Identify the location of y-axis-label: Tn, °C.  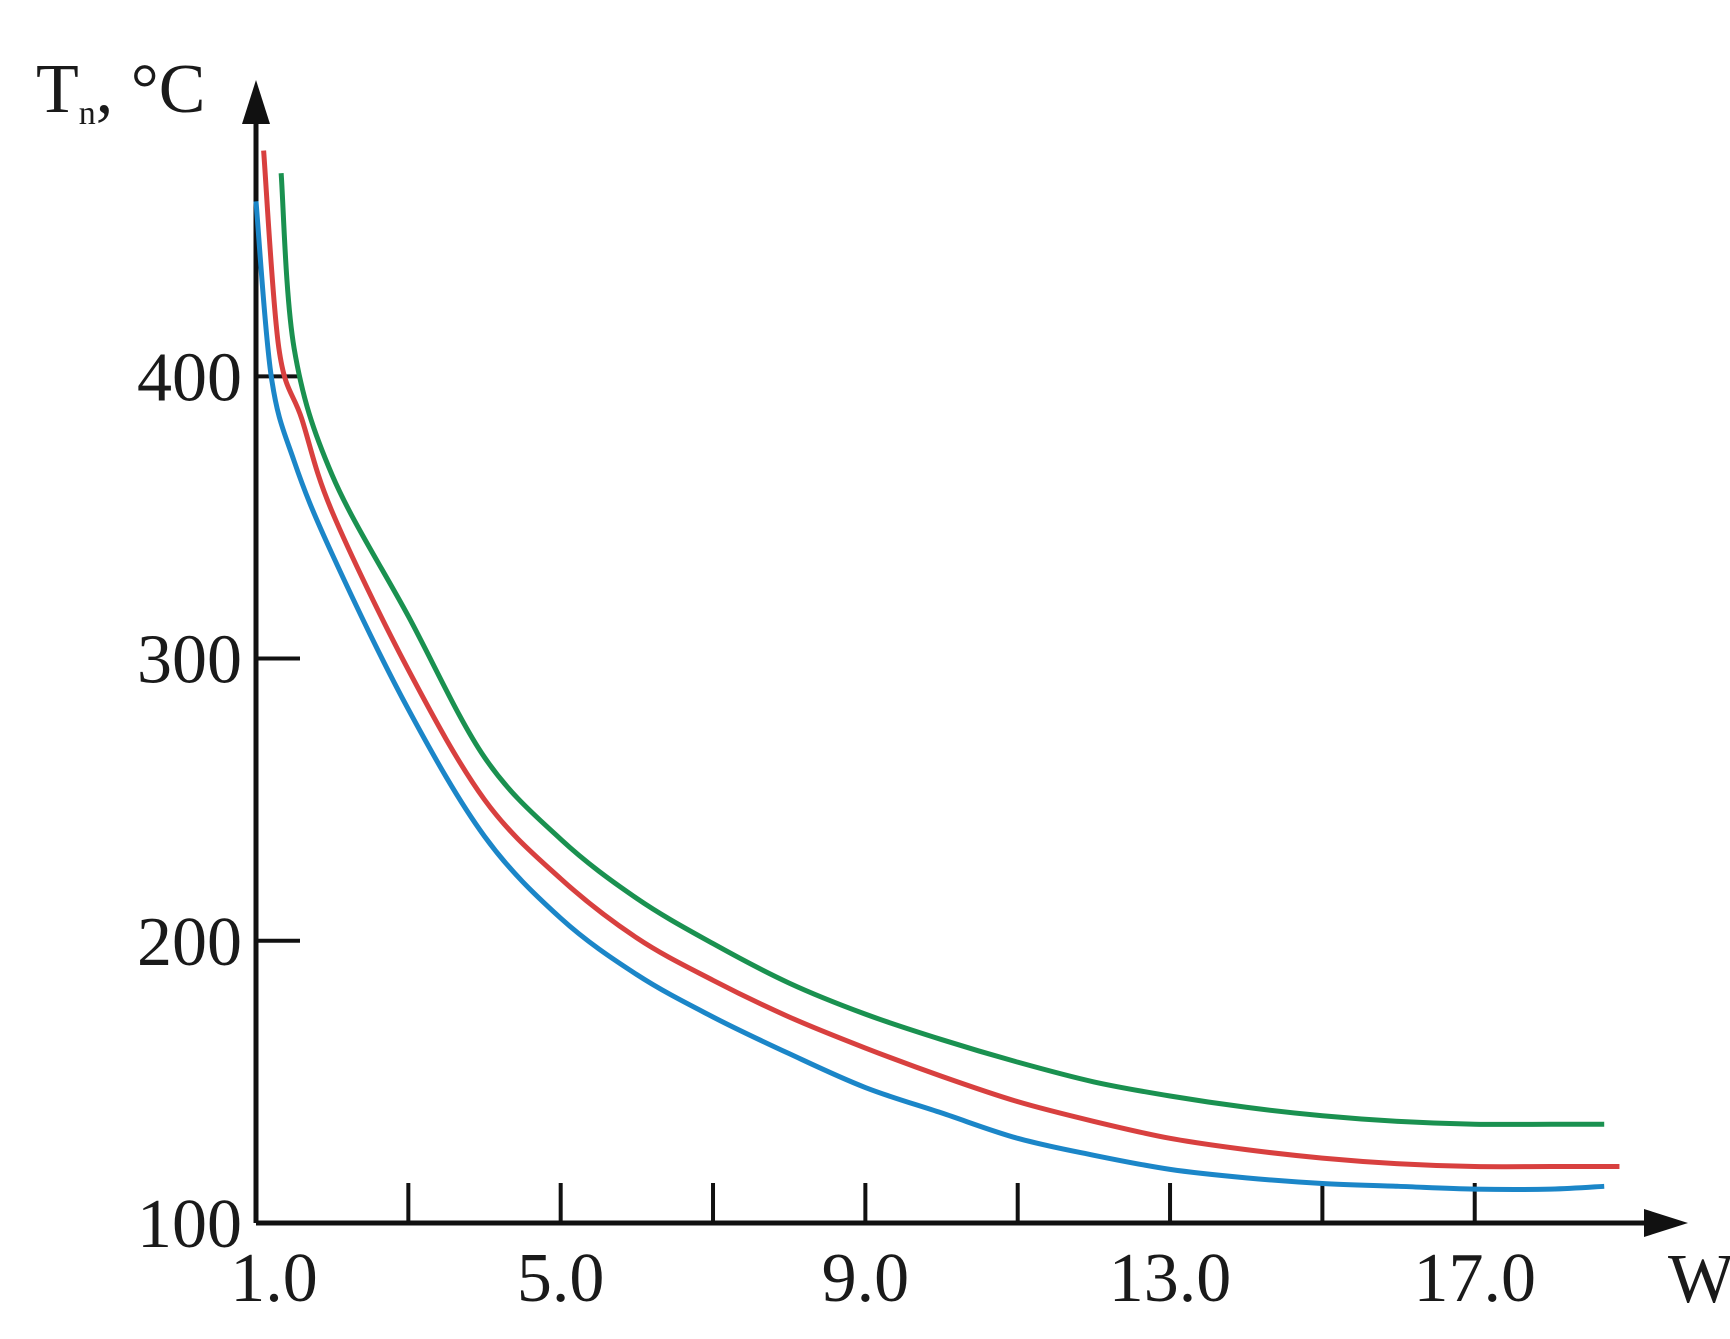
(120, 91).